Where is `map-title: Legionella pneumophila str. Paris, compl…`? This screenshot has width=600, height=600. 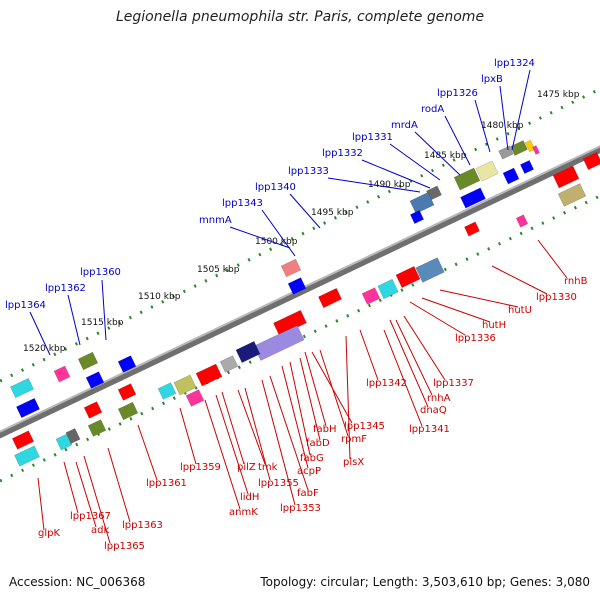 map-title: Legionella pneumophila str. Paris, compl… is located at coordinates (300, 17).